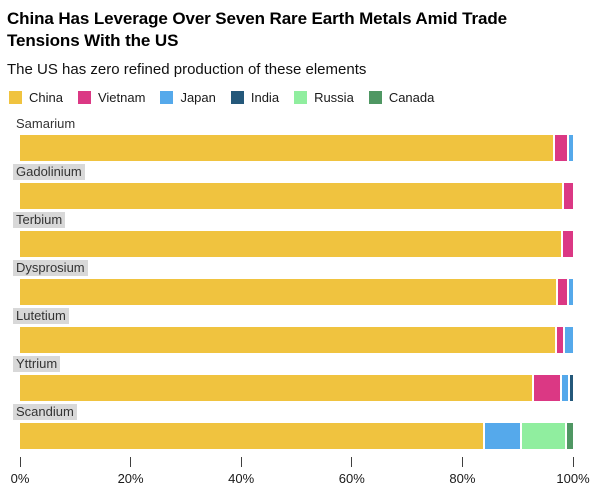  I want to click on x-axis: 0% 20% 40% 60% 80% 100%, so click(300, 473).